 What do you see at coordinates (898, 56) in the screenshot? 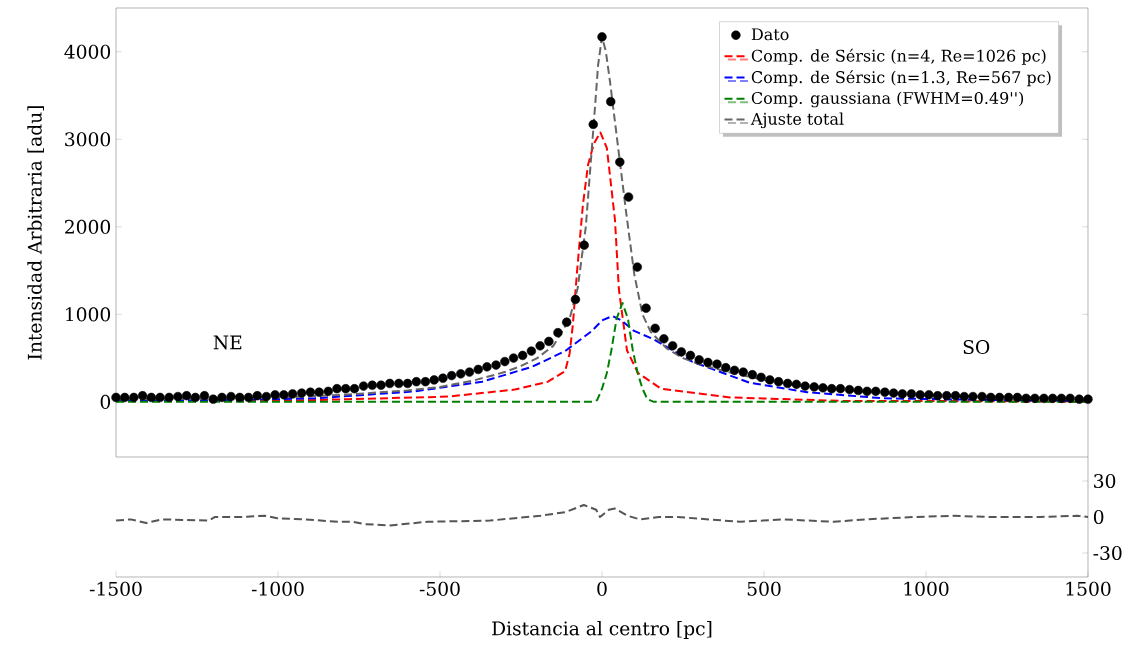
I see `legend-label: Comp. de Sérsic (n=4, Re=1026 pc)` at bounding box center [898, 56].